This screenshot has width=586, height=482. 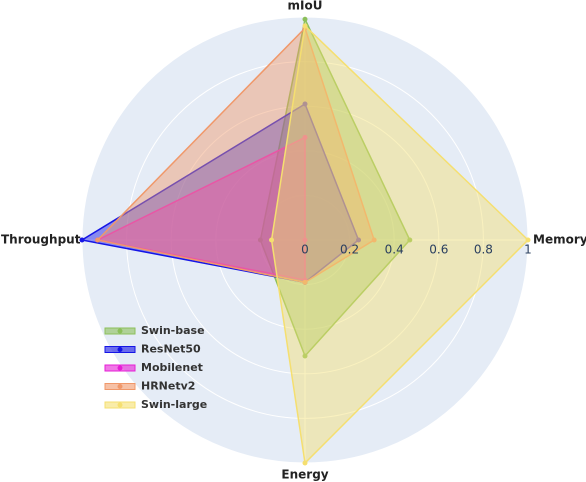 What do you see at coordinates (171, 349) in the screenshot?
I see `legend-label: ResNet50` at bounding box center [171, 349].